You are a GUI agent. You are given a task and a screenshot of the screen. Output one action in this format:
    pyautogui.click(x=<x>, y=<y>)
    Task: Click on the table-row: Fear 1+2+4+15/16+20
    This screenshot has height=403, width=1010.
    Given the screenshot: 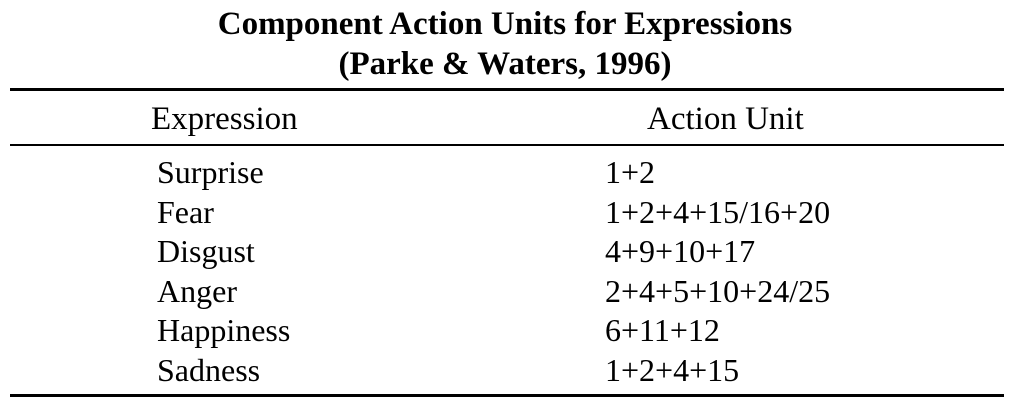 What is the action you would take?
    pyautogui.click(x=505, y=213)
    